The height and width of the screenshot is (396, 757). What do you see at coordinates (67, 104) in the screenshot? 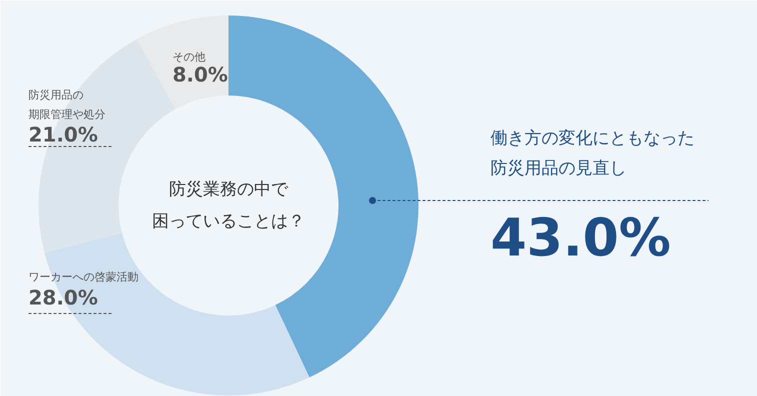
I see `slice-label: 防災用品の期限管理や処分` at bounding box center [67, 104].